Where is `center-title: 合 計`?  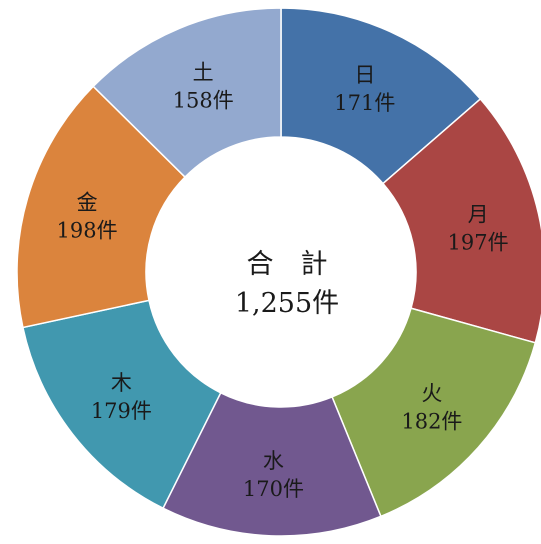
center-title: 合 計 is located at coordinates (287, 264).